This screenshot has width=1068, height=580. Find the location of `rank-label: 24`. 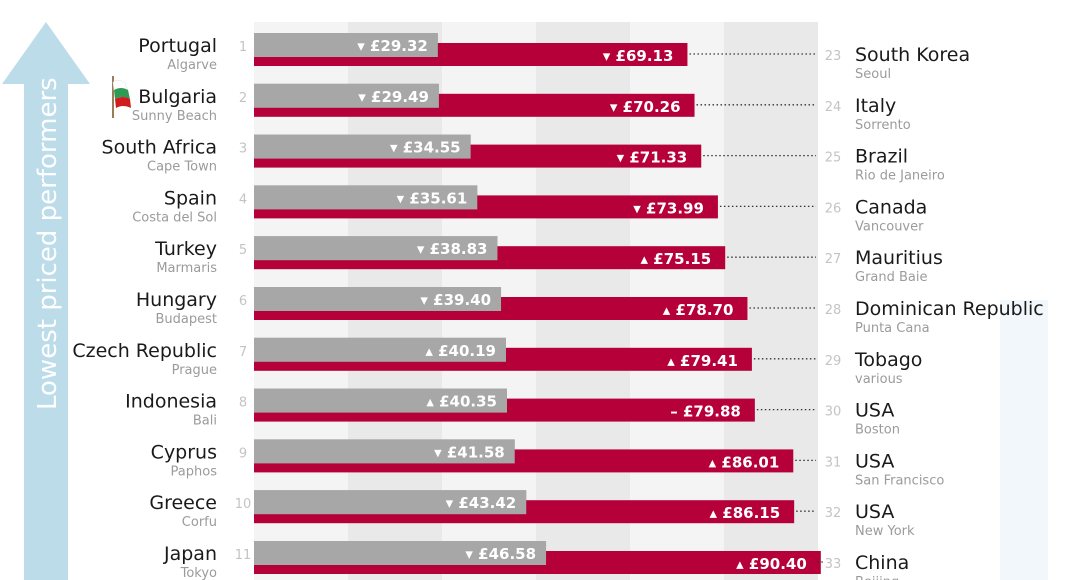

rank-label: 24 is located at coordinates (833, 107).